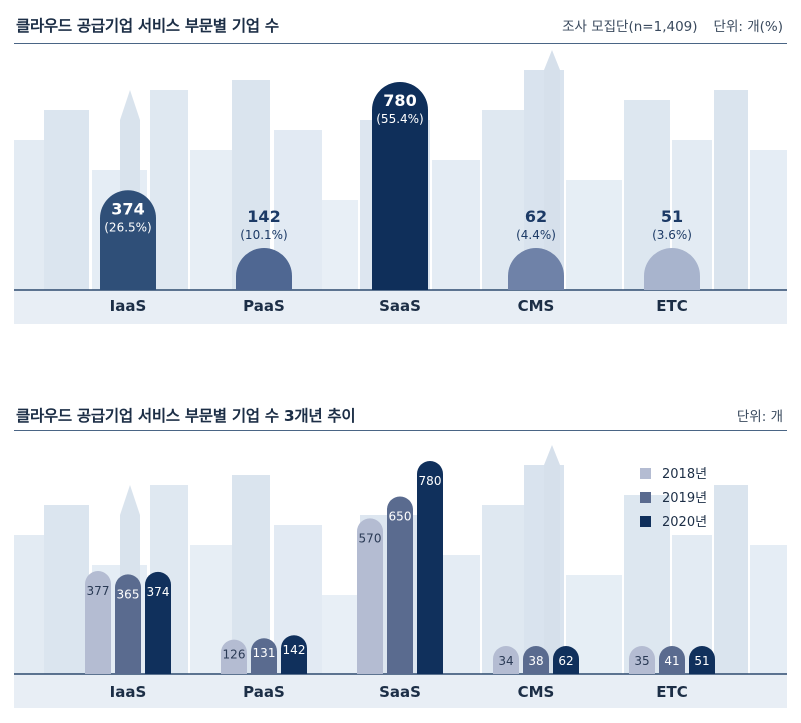 Image resolution: width=801 pixels, height=723 pixels. I want to click on bar-value-label: 34, so click(505, 661).